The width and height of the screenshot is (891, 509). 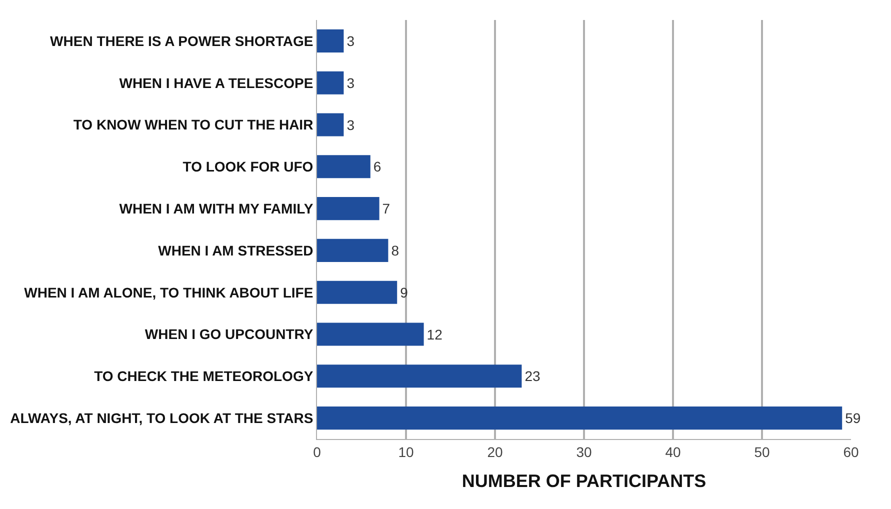 What do you see at coordinates (762, 452) in the screenshot?
I see `x-tick-label: 50` at bounding box center [762, 452].